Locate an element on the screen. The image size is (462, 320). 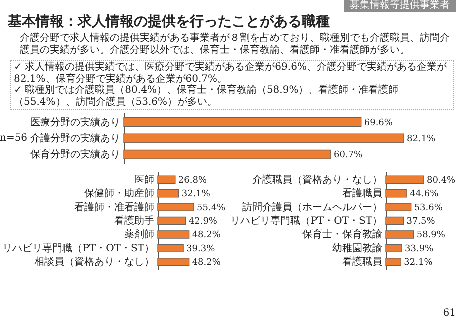
y-tick-label: 看護助手 is located at coordinates (134, 221).